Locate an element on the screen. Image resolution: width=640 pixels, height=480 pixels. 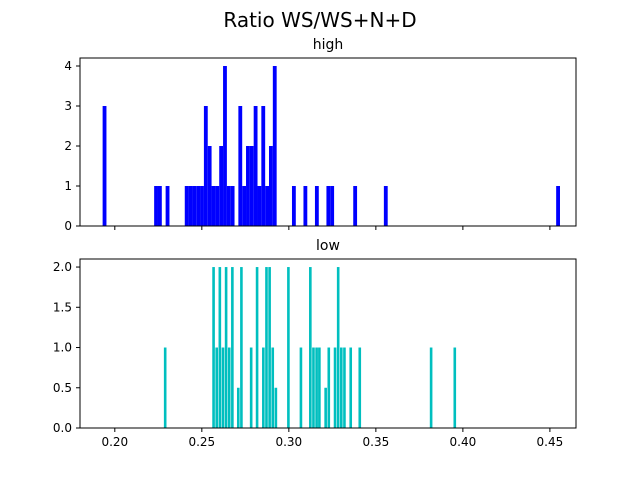
y-tick-label: 4 is located at coordinates (68, 66).